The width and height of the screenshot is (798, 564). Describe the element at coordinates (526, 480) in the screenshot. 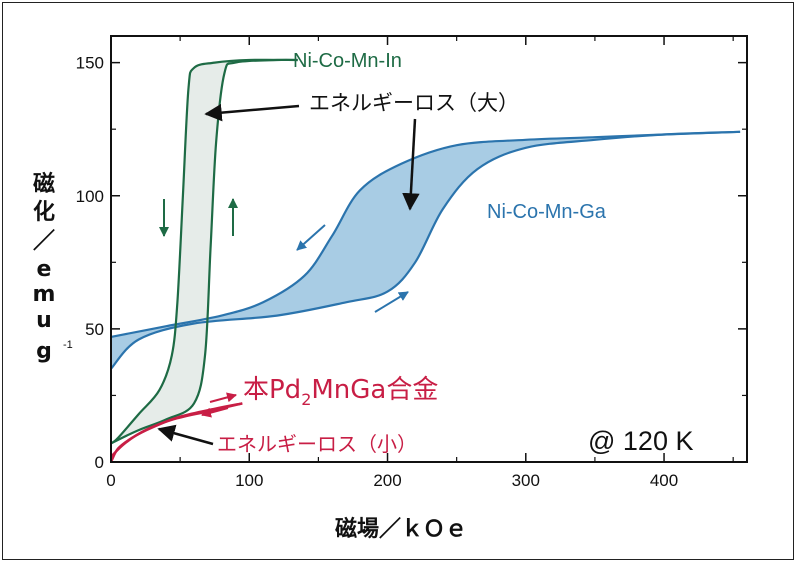

I see `x-tick-label: 300` at that location.